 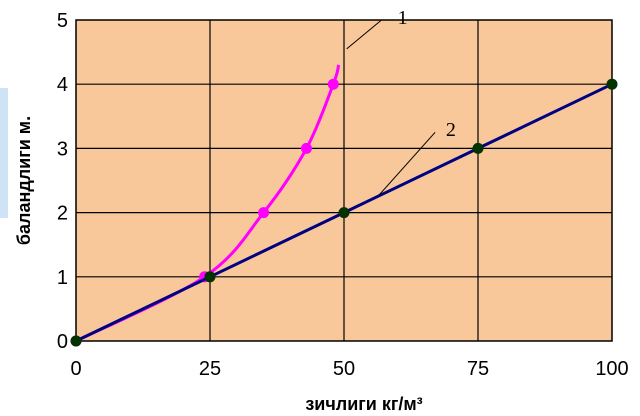 What do you see at coordinates (62, 149) in the screenshot?
I see `y-tick-label: 3` at bounding box center [62, 149].